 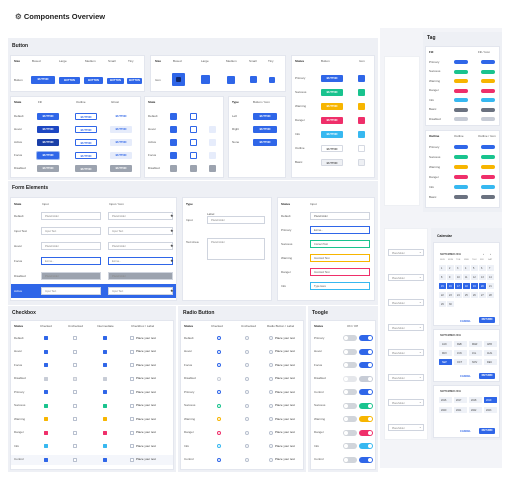 I want to click on icon-button-small, so click(x=253, y=79).